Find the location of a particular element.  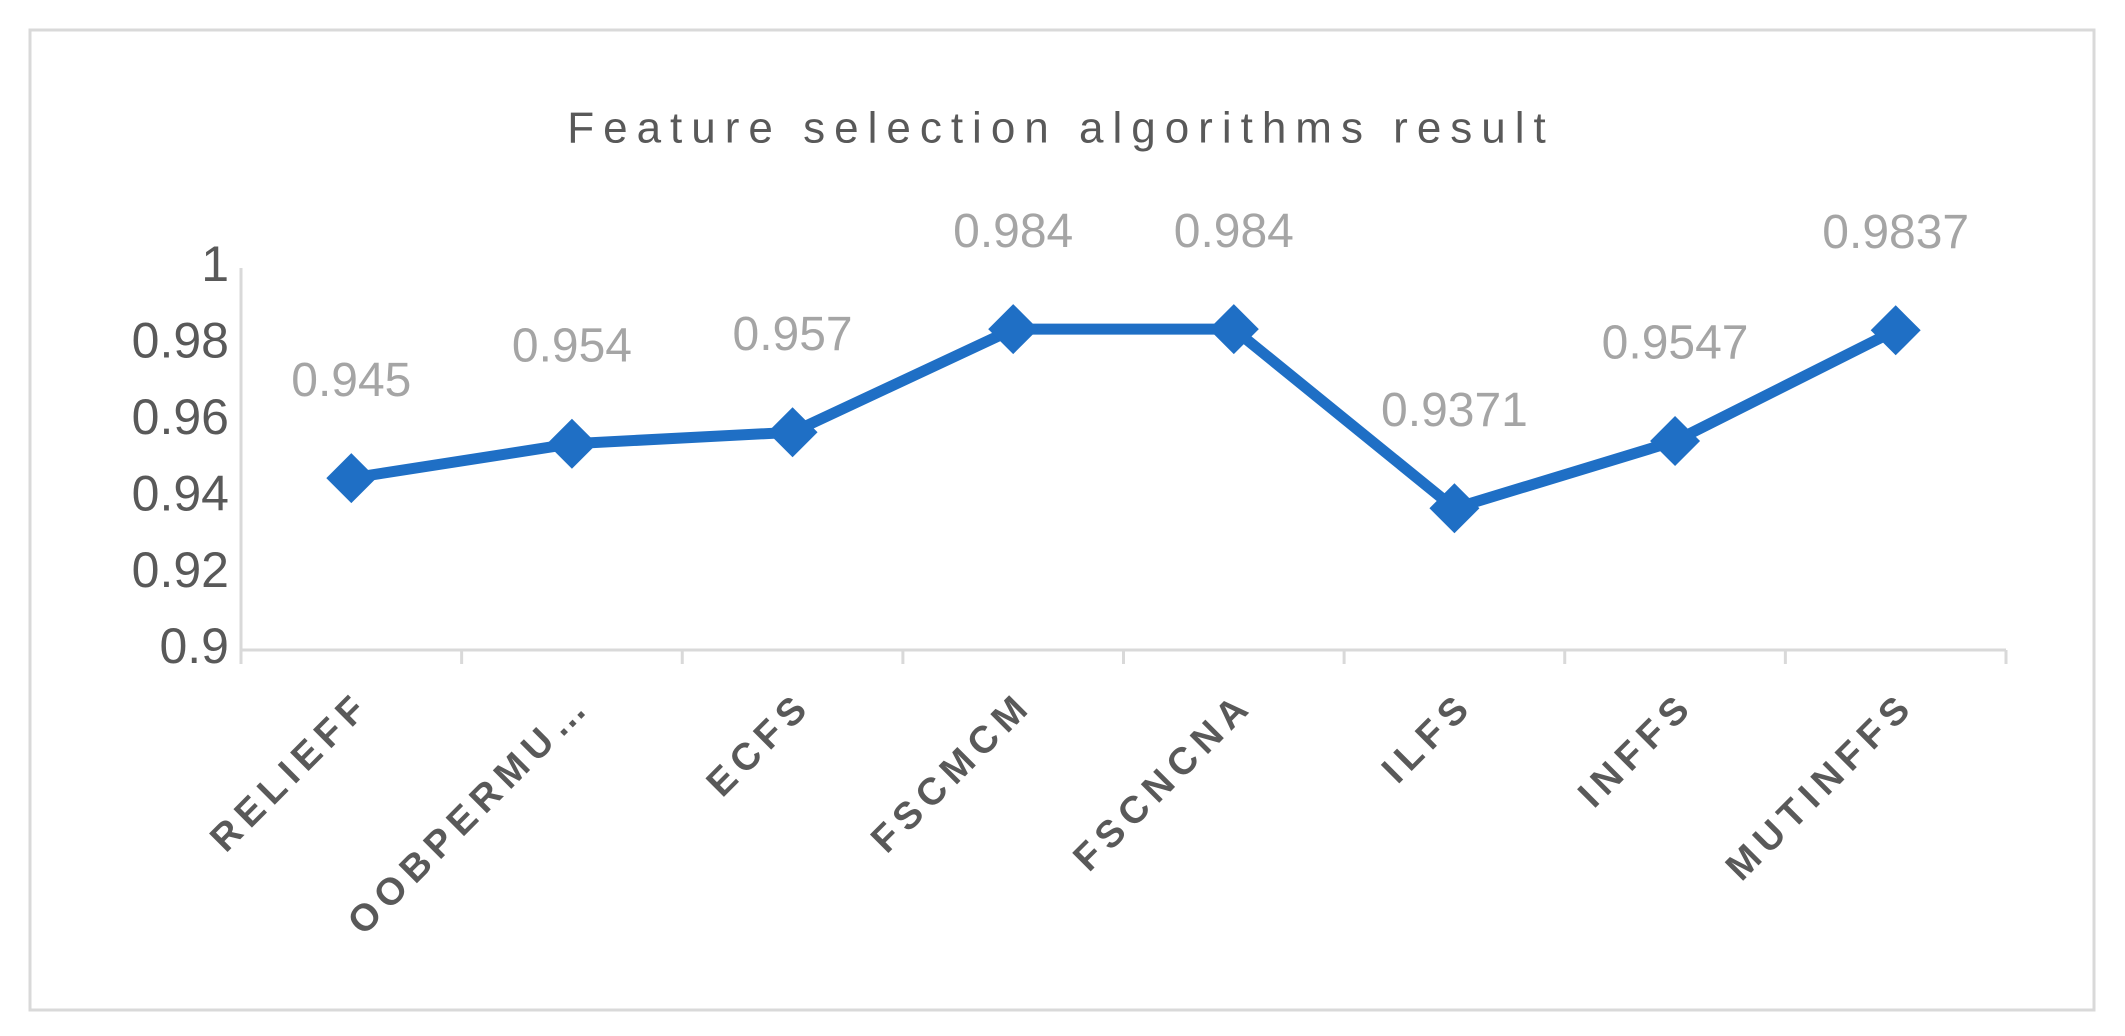

y-tick-label: 0.96 is located at coordinates (180, 417).